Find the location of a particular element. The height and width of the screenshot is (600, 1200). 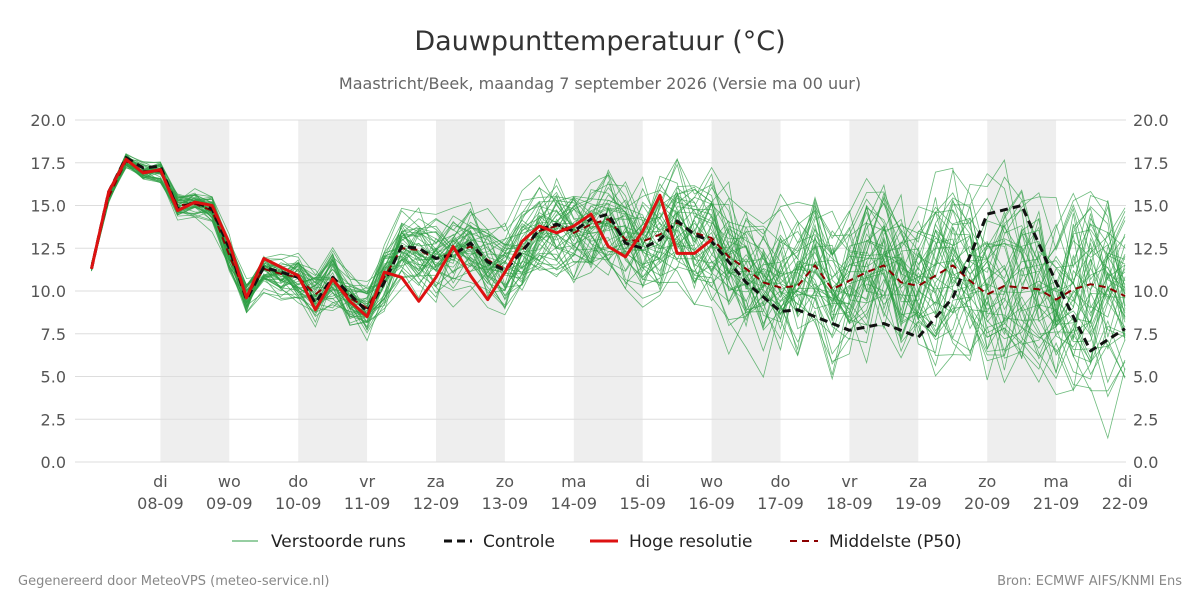

x-tick-date: 15-09 is located at coordinates (642, 503).